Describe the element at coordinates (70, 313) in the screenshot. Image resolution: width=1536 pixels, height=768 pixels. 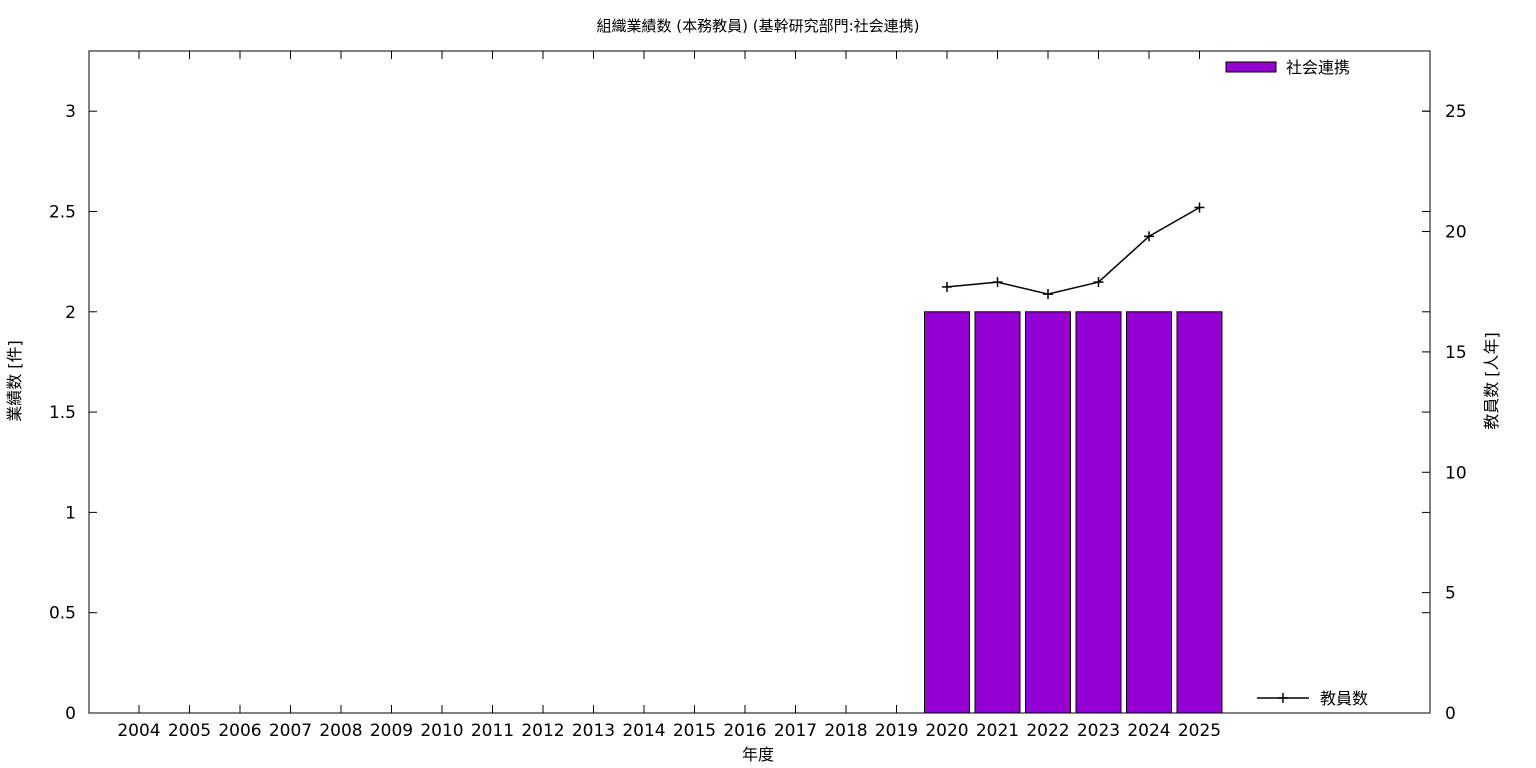
I see `y-tick-label: 2` at that location.